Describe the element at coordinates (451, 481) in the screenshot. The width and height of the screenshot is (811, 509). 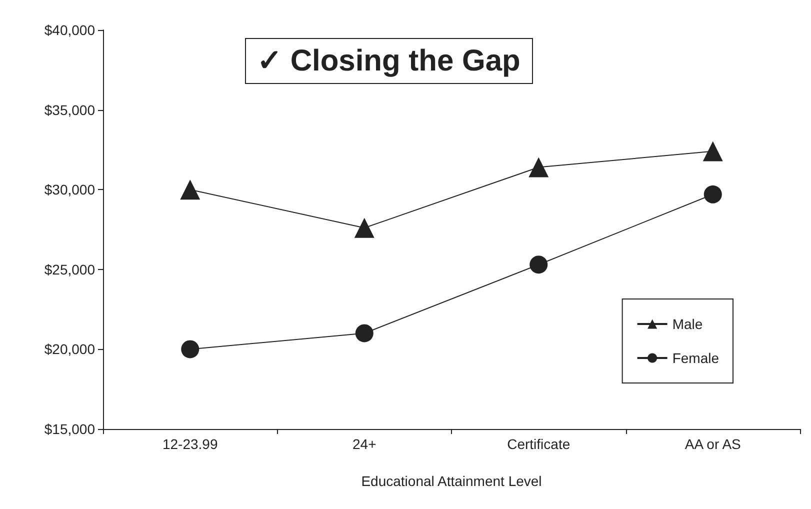
I see `x-axis-title: Educational Attainment Level` at that location.